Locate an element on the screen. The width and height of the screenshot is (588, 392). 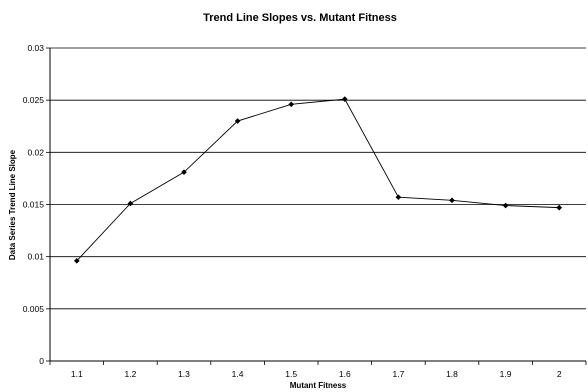
x-axis-label: Mutant Fitness is located at coordinates (318, 385).